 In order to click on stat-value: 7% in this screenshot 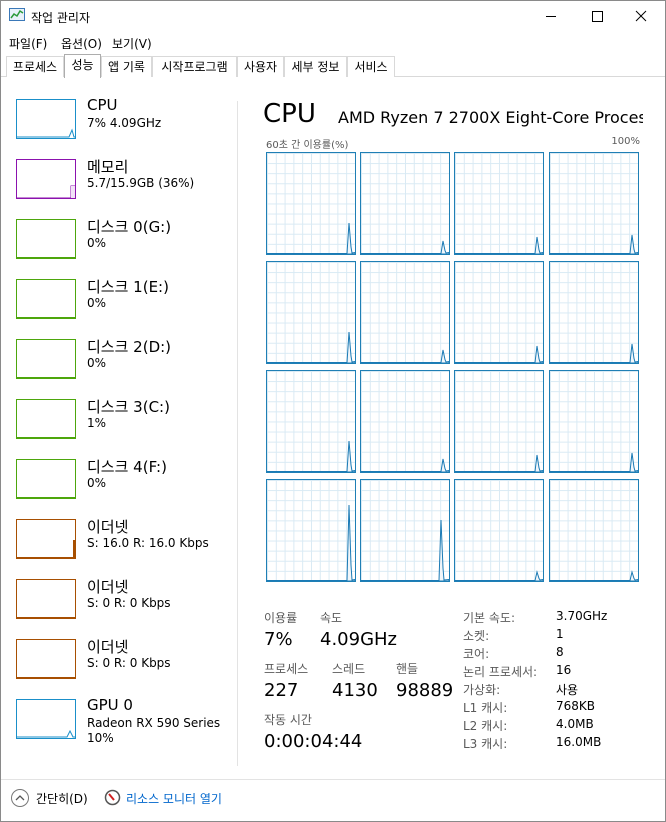, I will do `click(278, 639)`.